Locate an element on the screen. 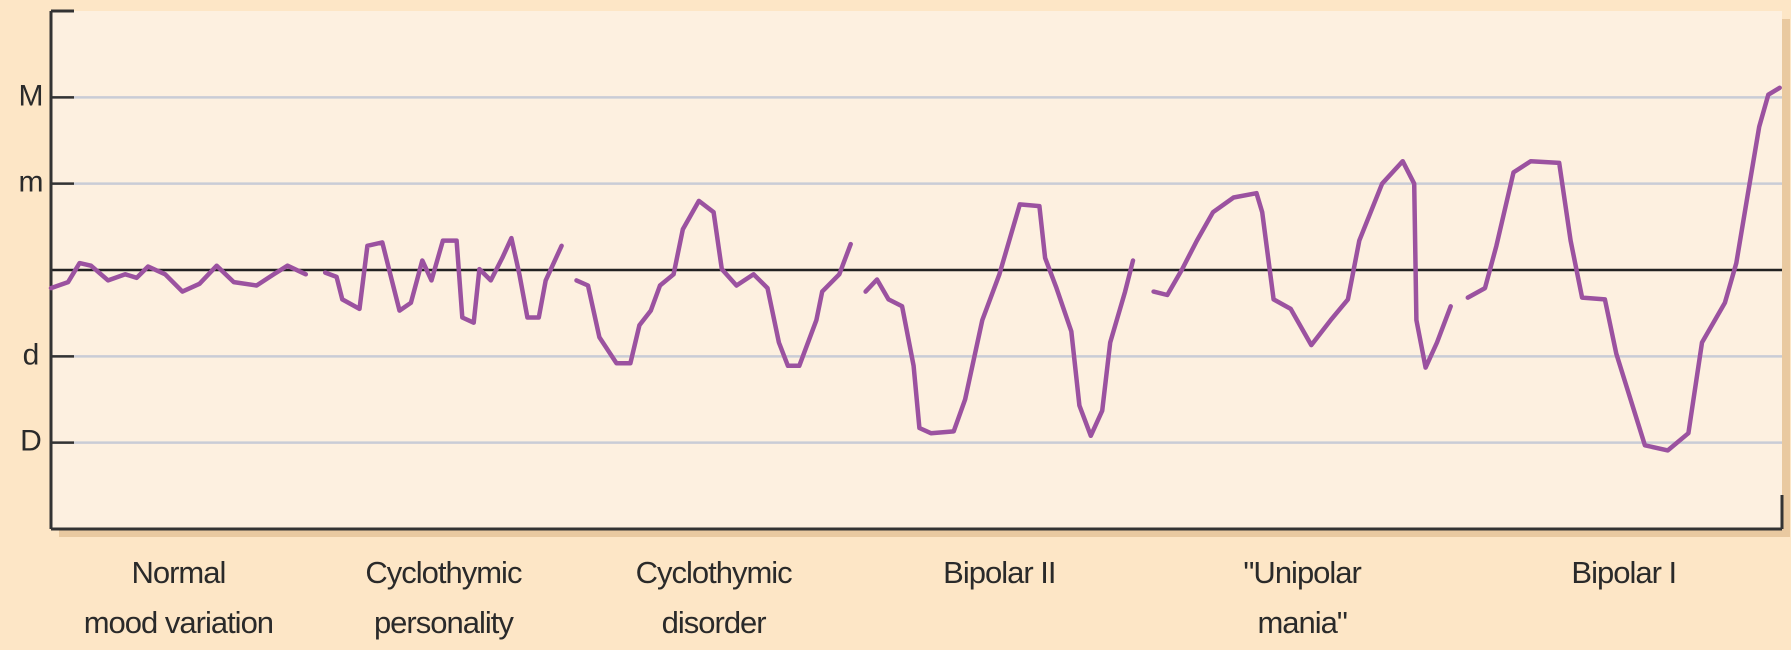  category-label: "Unipolar mania" is located at coordinates (1302, 597).